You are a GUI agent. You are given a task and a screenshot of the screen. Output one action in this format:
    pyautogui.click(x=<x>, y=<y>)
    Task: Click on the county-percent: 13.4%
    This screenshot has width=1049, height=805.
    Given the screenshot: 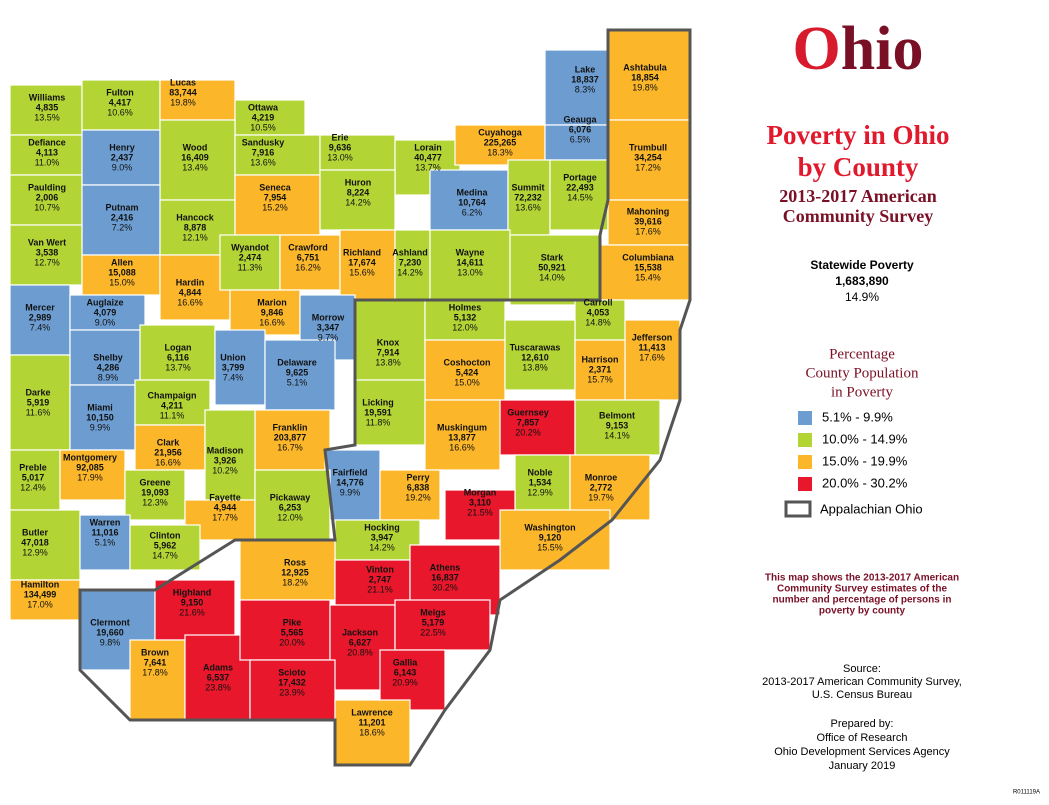 What is the action you would take?
    pyautogui.click(x=195, y=167)
    